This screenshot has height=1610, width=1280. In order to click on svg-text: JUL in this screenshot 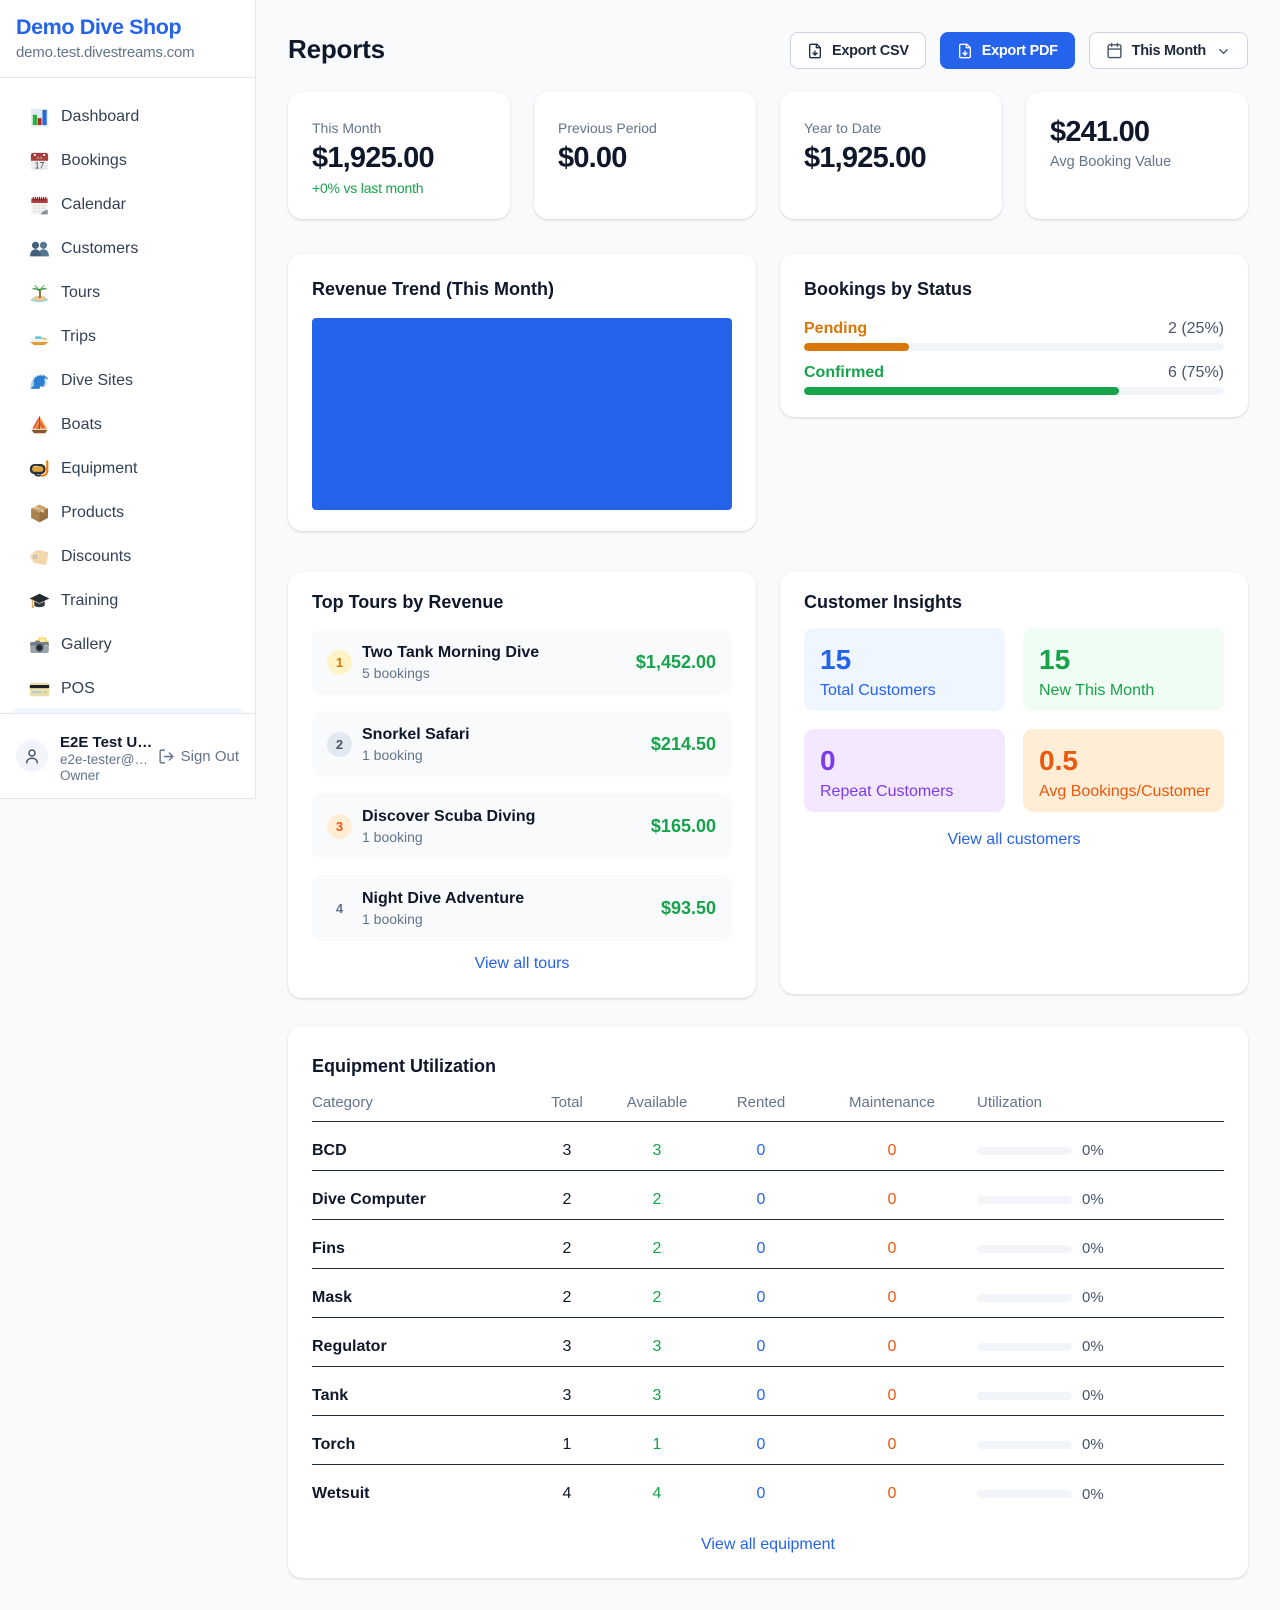, I will do `click(39, 157)`.